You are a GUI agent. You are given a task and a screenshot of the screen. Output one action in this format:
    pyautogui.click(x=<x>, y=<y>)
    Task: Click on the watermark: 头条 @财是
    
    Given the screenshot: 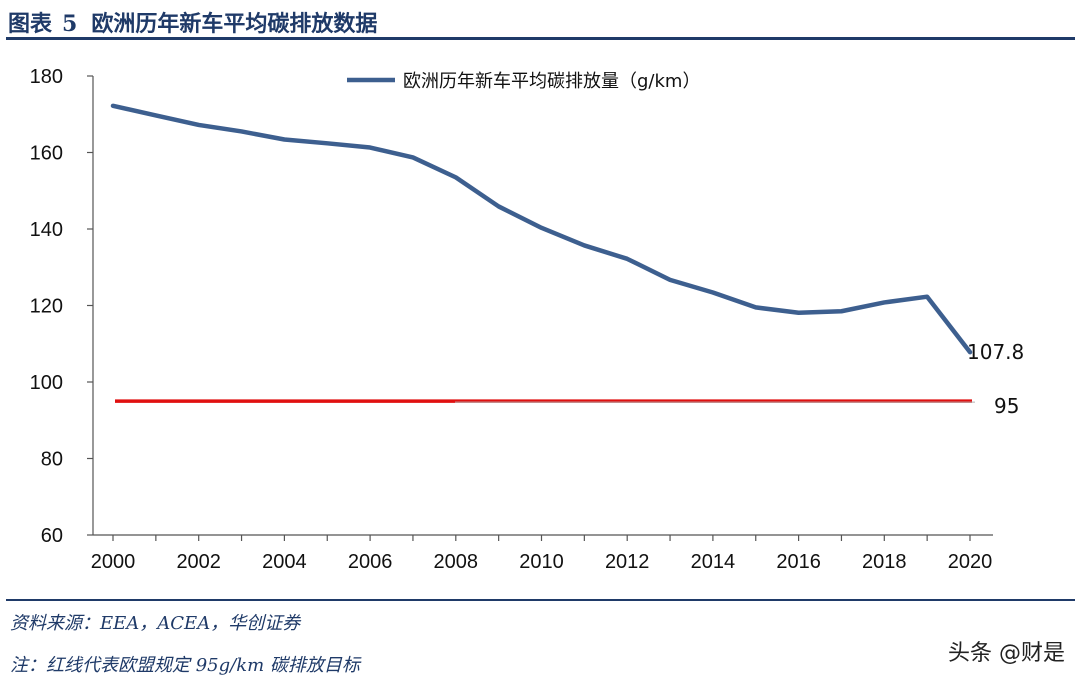 What is the action you would take?
    pyautogui.click(x=1006, y=653)
    